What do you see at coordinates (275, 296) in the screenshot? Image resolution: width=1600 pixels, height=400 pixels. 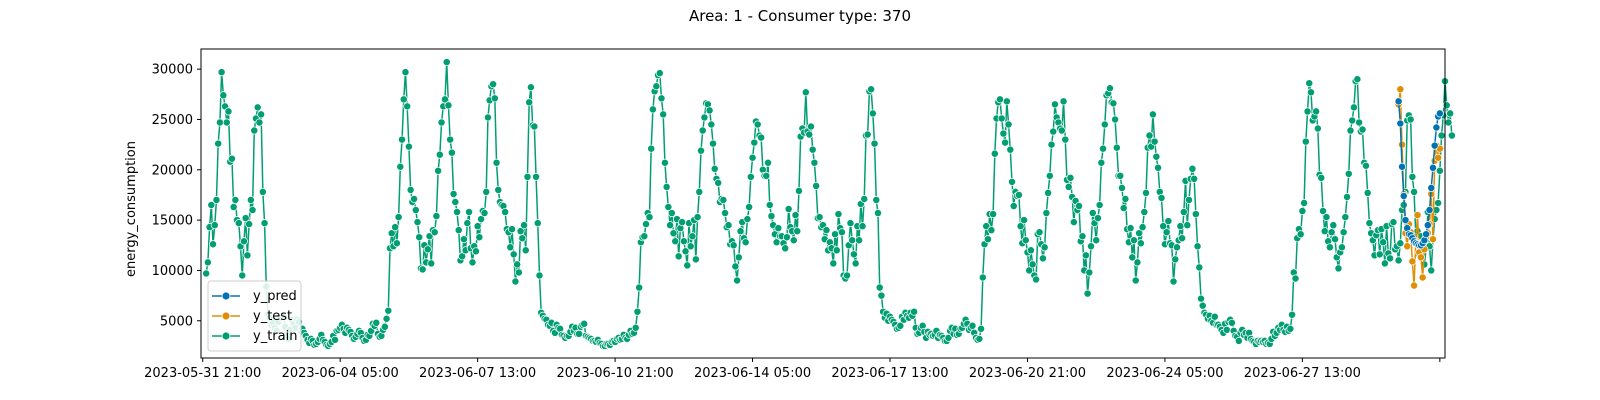 I see `legend-label-y-pred: y_pred` at bounding box center [275, 296].